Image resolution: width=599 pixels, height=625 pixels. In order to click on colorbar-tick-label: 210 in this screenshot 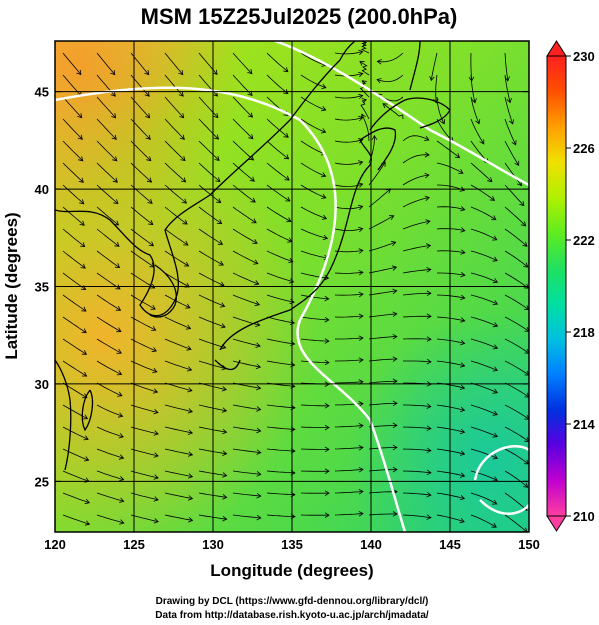, I will do `click(584, 516)`.